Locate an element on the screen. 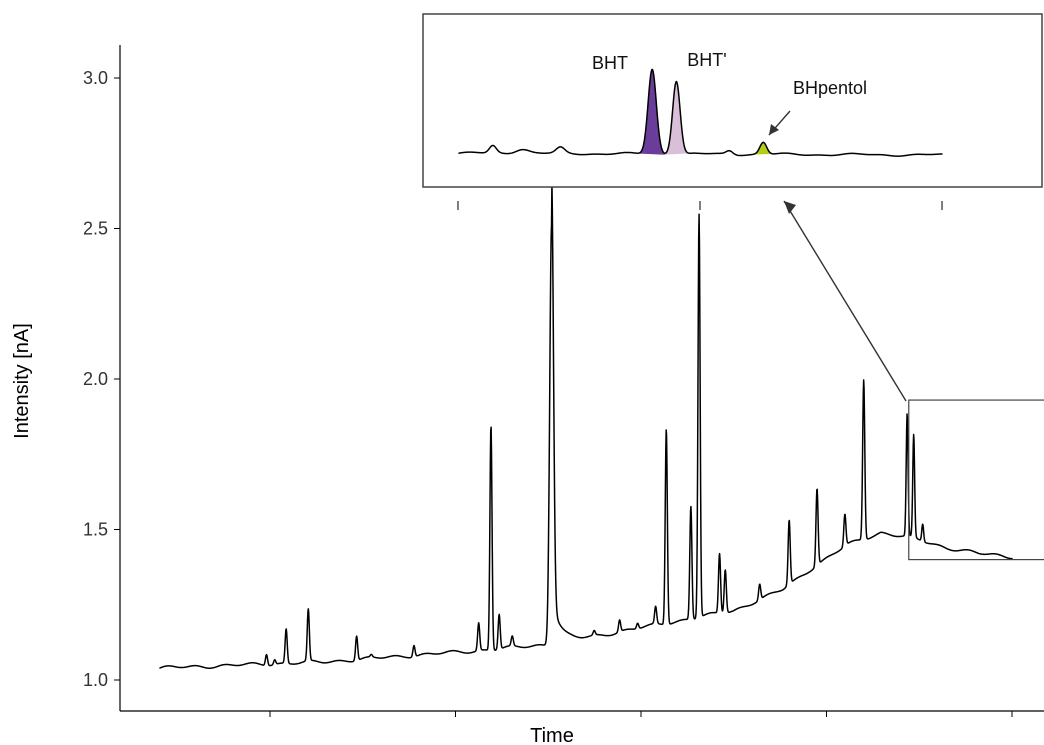  bhpentol-annotation-arrowhead is located at coordinates (774, 129).